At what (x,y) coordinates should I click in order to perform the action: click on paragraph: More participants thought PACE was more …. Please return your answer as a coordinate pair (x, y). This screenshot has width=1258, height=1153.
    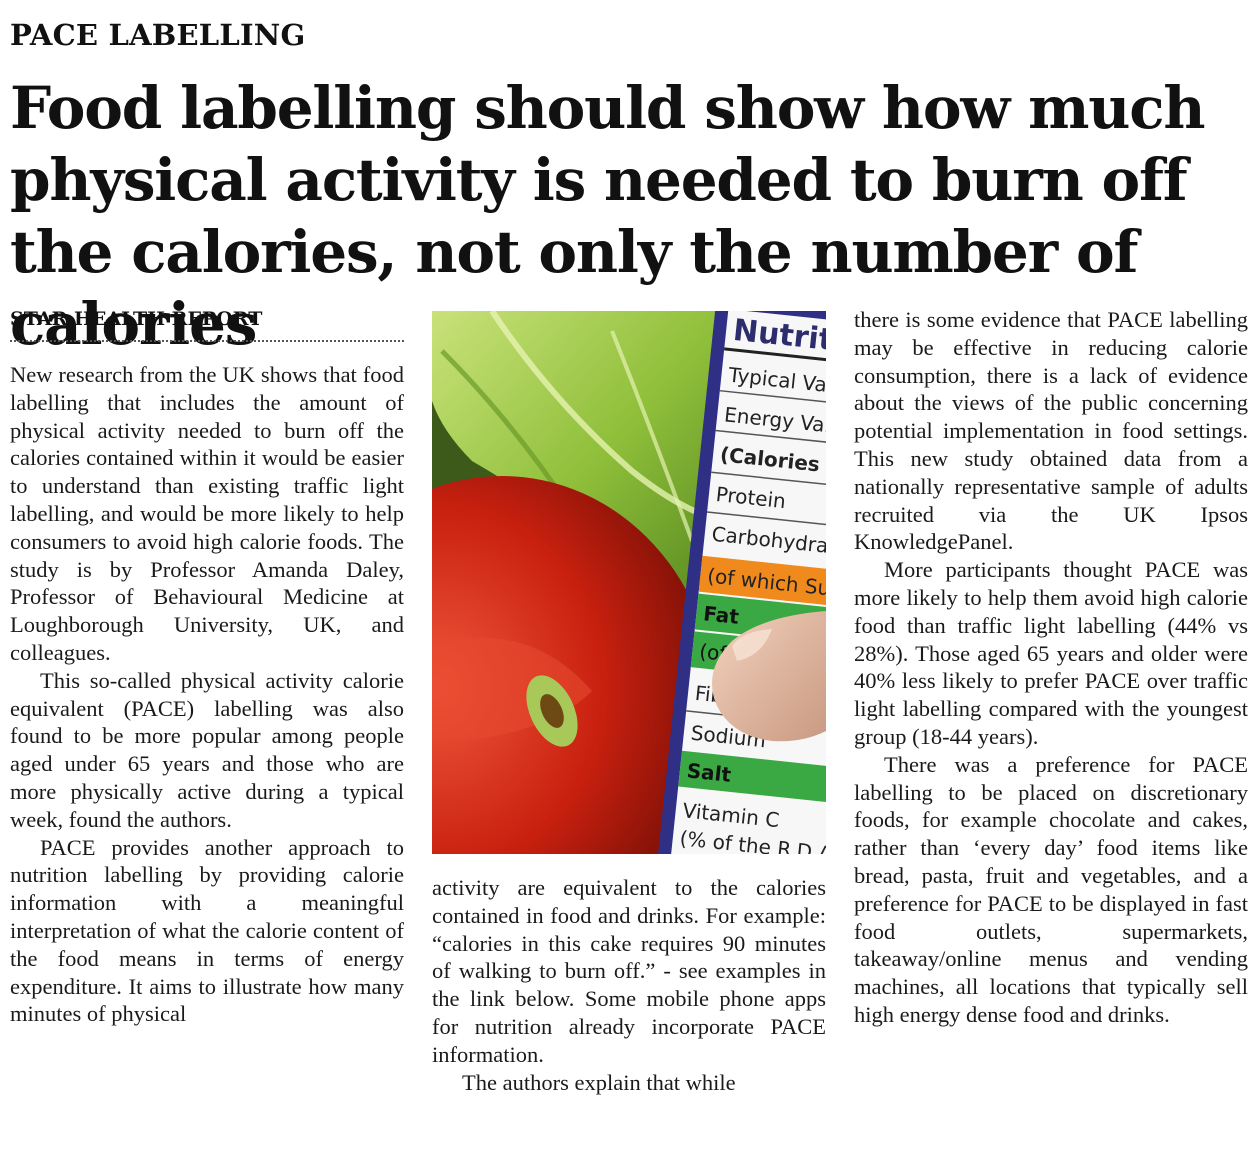
    Looking at the image, I should click on (1051, 653).